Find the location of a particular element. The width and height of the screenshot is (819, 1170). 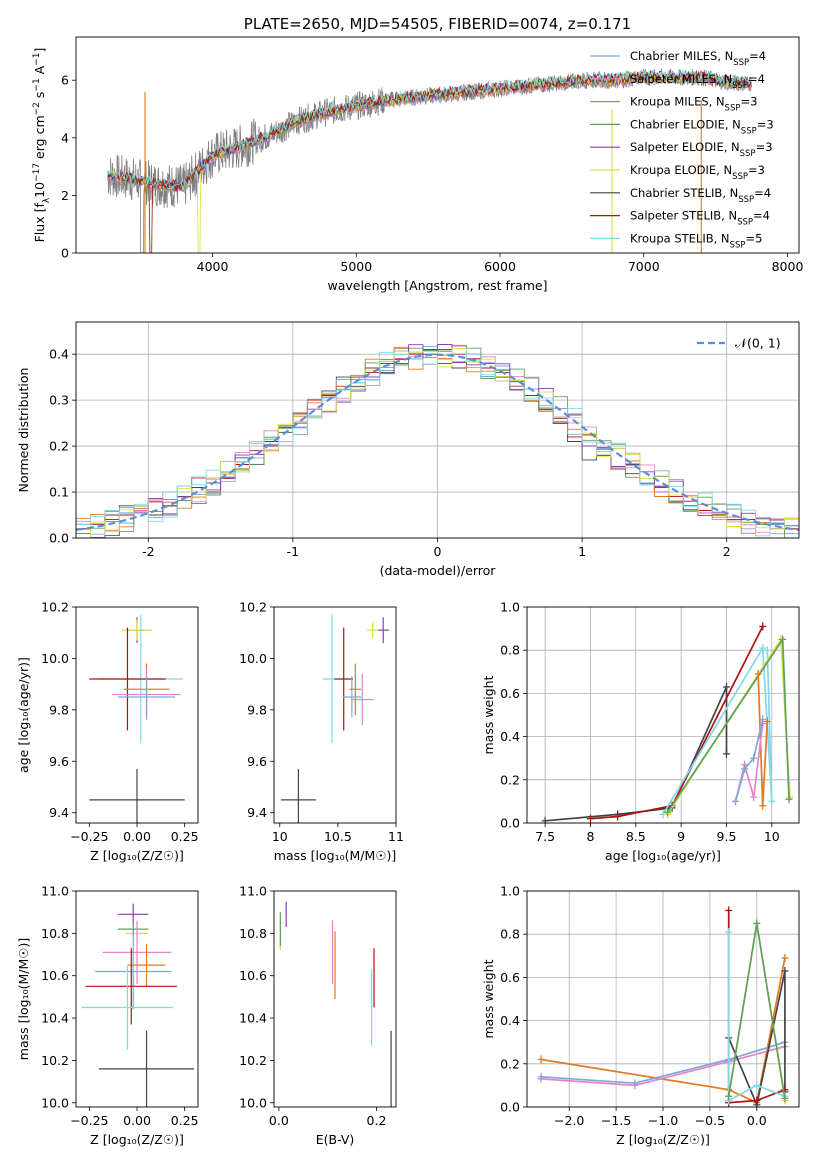

mass-weight-vs-age-xtick-label: 8 is located at coordinates (590, 836).